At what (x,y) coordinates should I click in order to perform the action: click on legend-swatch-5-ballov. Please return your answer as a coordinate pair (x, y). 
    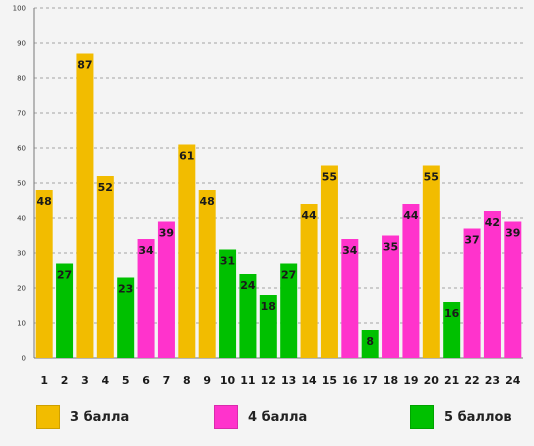
    Looking at the image, I should click on (422, 417).